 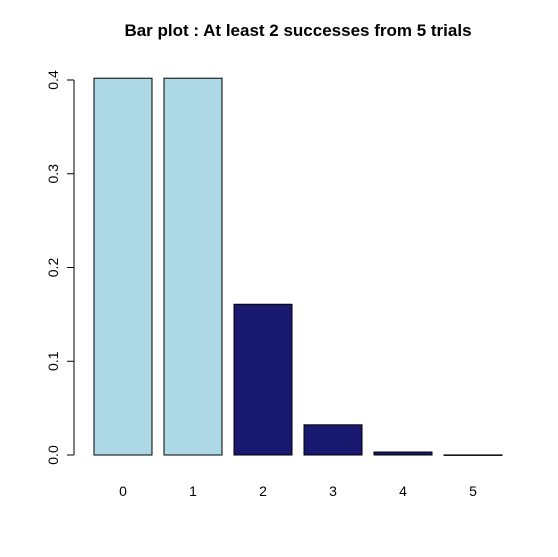 I want to click on y-tick-label-0: 0.0, so click(x=53, y=455).